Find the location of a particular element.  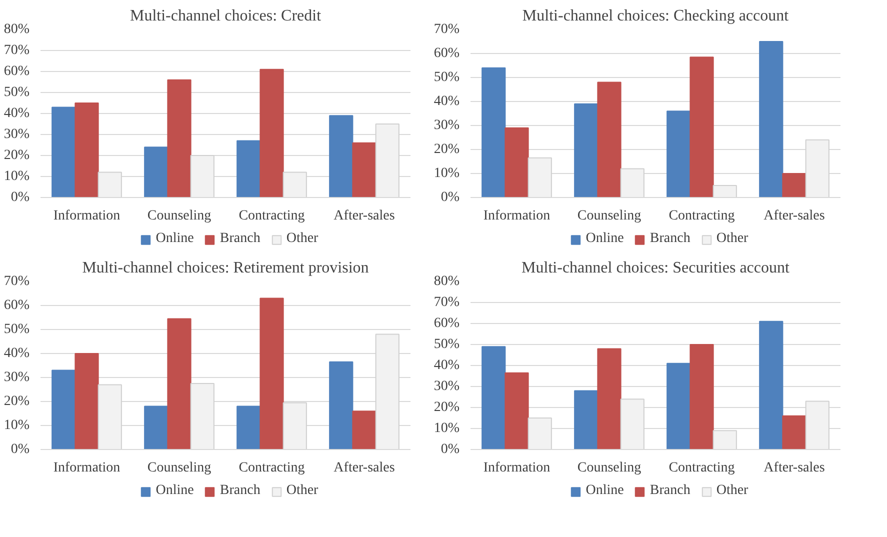

chart-title: Multi-channel choices: Retirement provision is located at coordinates (225, 268).